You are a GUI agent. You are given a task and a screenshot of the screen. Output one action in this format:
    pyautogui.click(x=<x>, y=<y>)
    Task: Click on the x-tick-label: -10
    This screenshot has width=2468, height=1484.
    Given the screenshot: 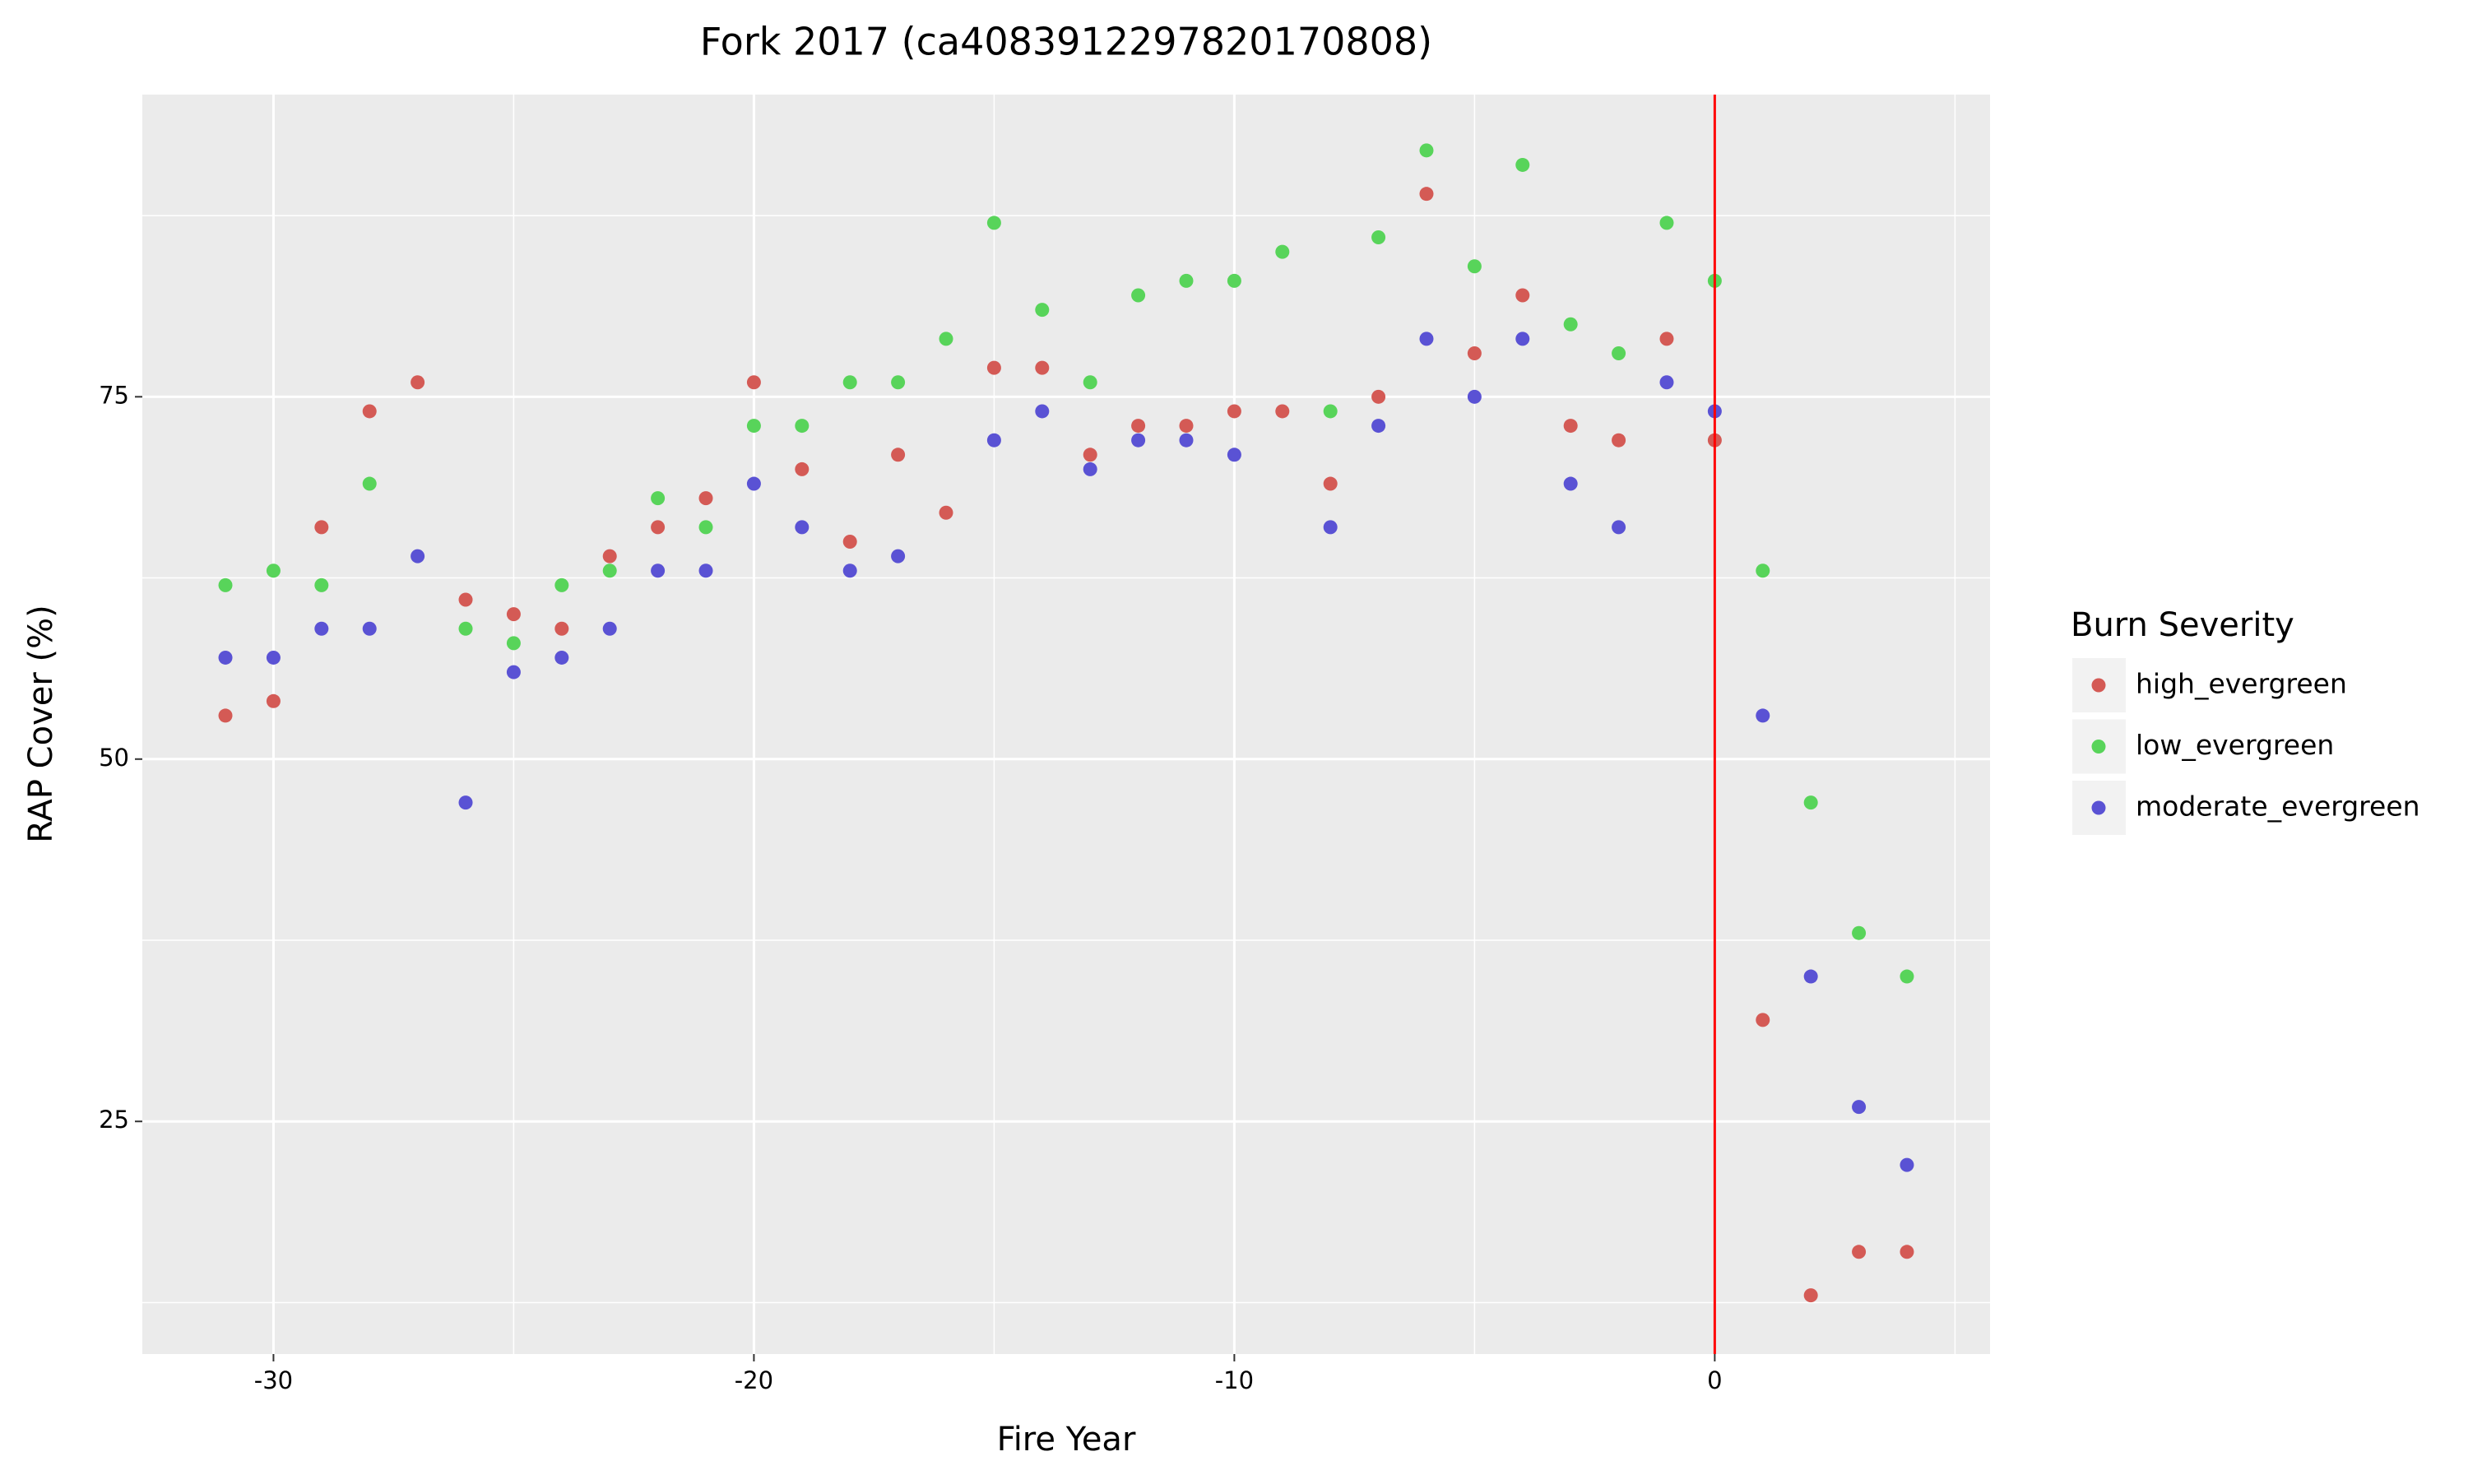 What is the action you would take?
    pyautogui.click(x=1234, y=1380)
    